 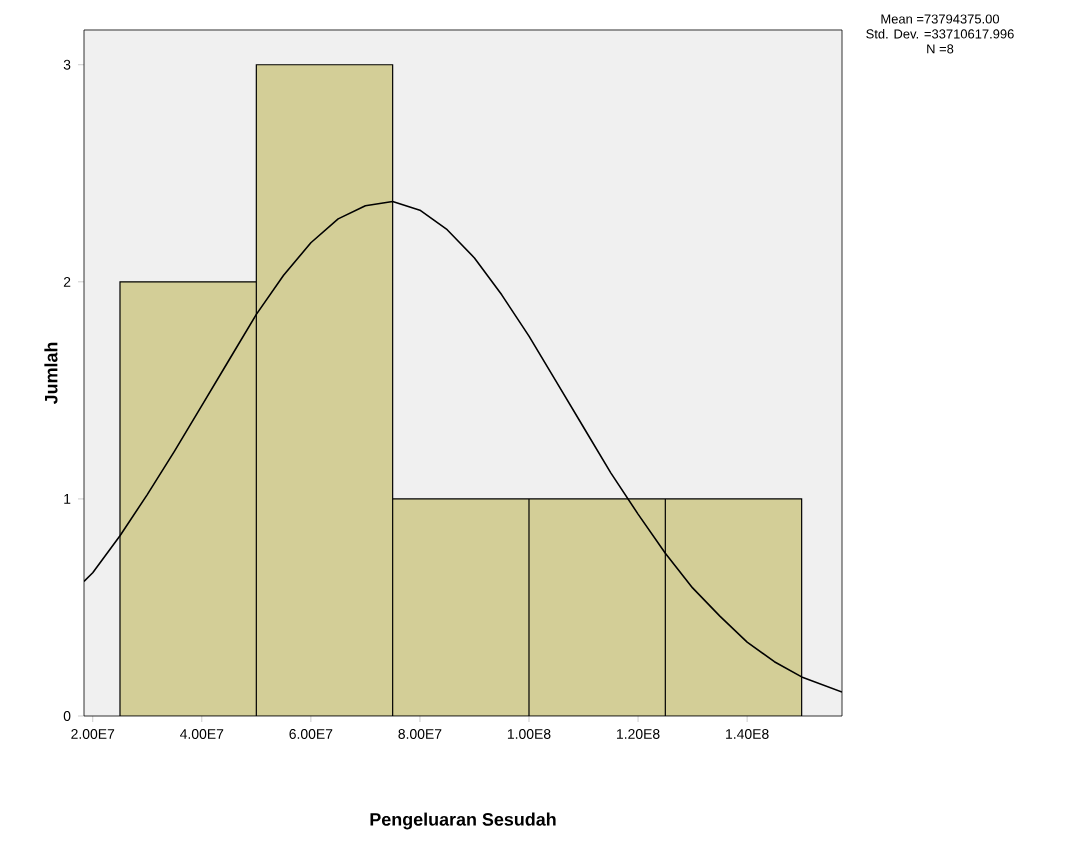 I want to click on x-axis-title: Pengeluaran Sesudah, so click(x=463, y=821).